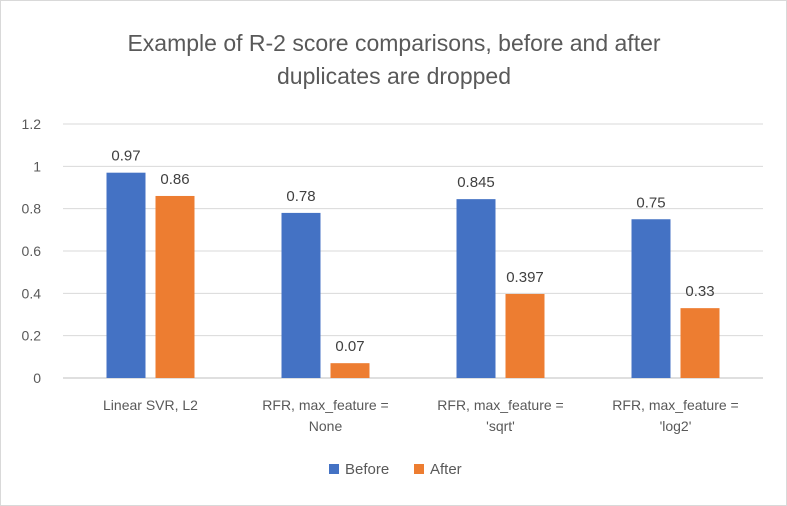  Describe the element at coordinates (395, 469) in the screenshot. I see `legend: Before After` at that location.